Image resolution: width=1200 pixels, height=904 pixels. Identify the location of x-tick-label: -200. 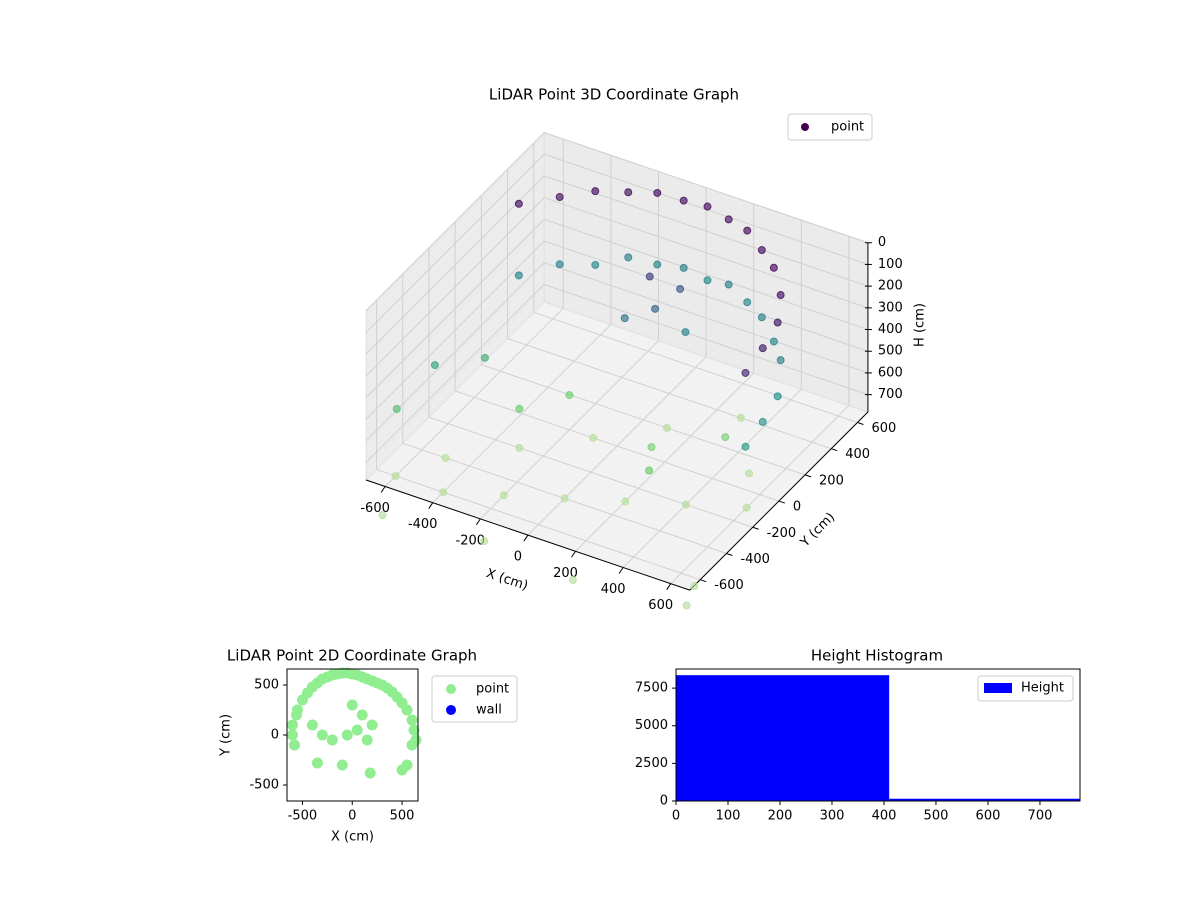
(471, 540).